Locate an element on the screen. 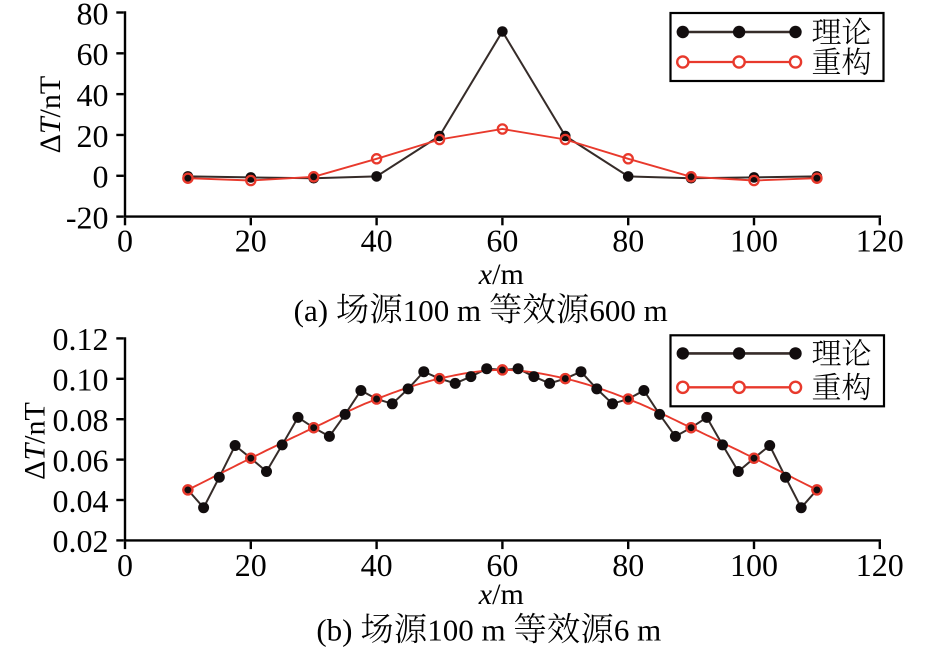 This screenshot has width=945, height=650. svg-text: -20 is located at coordinates (87, 217).